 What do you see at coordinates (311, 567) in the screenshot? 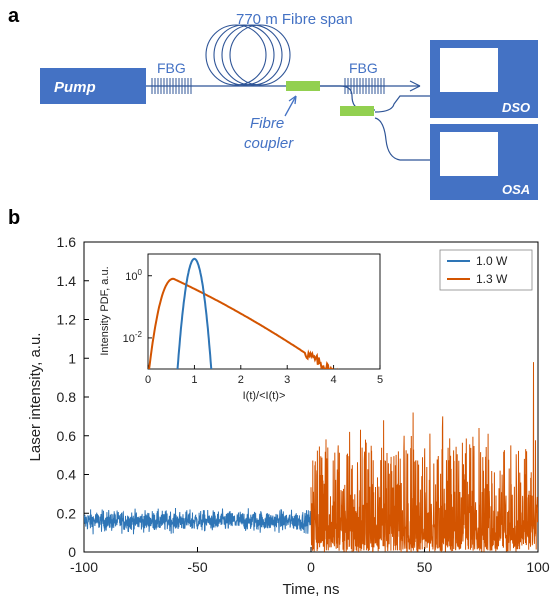
I see `main-x-tick-label: 0` at bounding box center [311, 567].